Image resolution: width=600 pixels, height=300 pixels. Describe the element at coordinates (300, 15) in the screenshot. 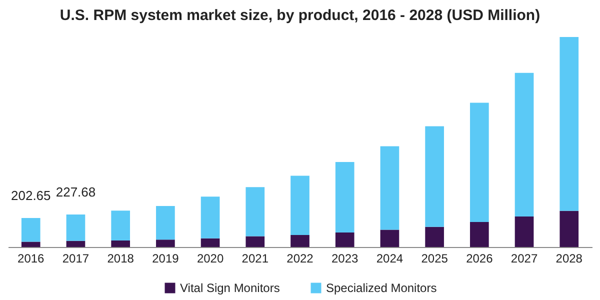

I see `chart-title: U.S. RPM system market size, by product, 2016 - 2028 (USD Million)` at that location.